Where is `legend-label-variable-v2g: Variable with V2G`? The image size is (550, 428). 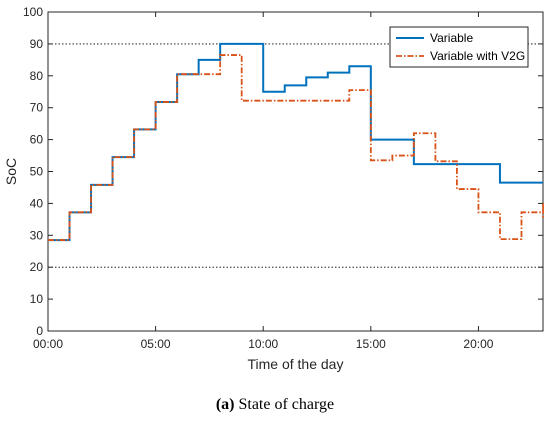
legend-label-variable-v2g: Variable with V2G is located at coordinates (477, 56).